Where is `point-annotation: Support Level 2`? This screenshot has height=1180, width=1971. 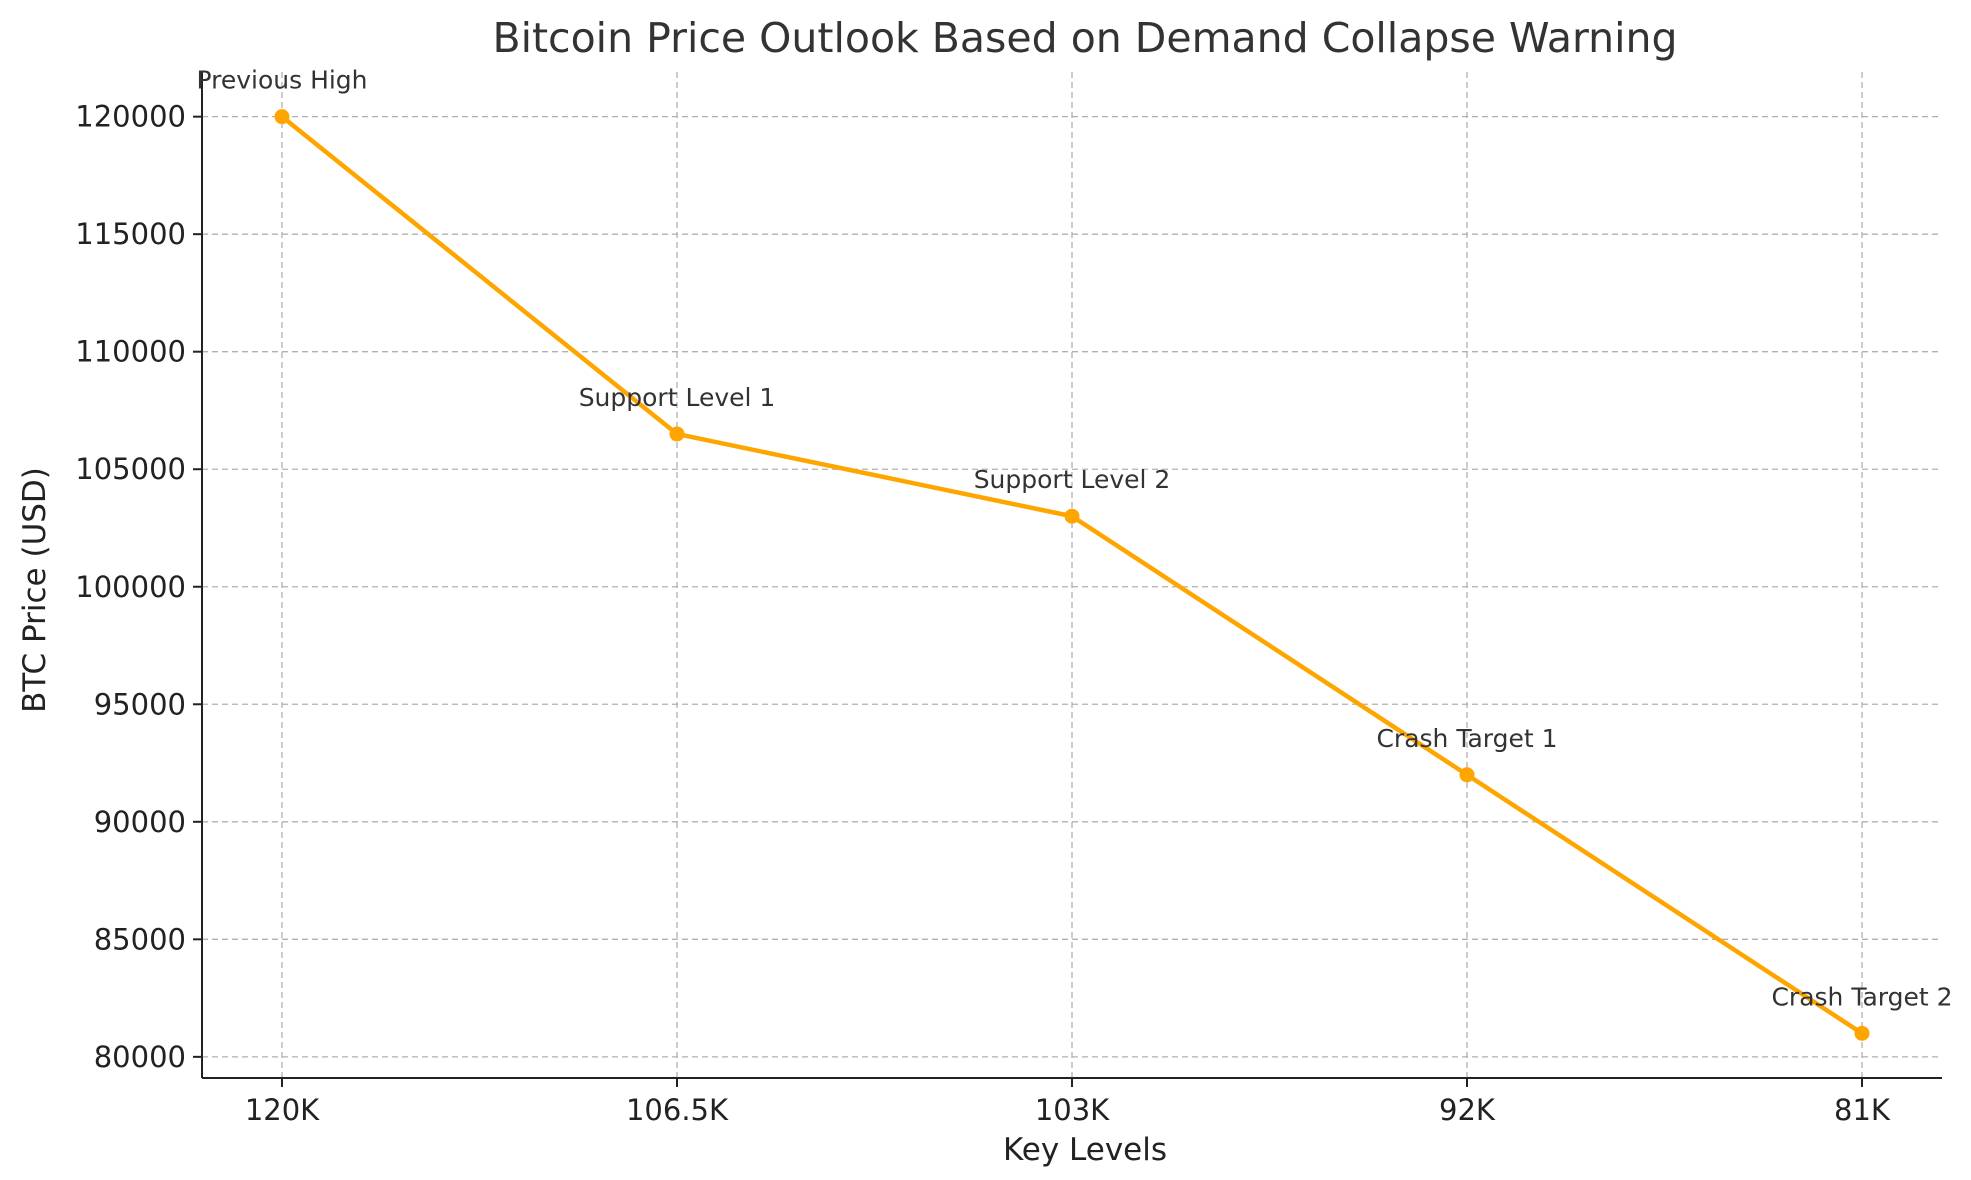
point-annotation: Support Level 2 is located at coordinates (1072, 479).